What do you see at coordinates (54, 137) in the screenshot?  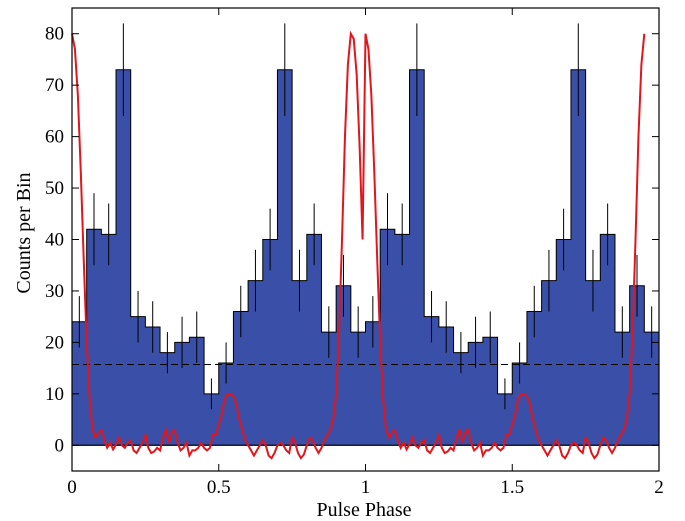 I see `y-tick-label: 60` at bounding box center [54, 137].